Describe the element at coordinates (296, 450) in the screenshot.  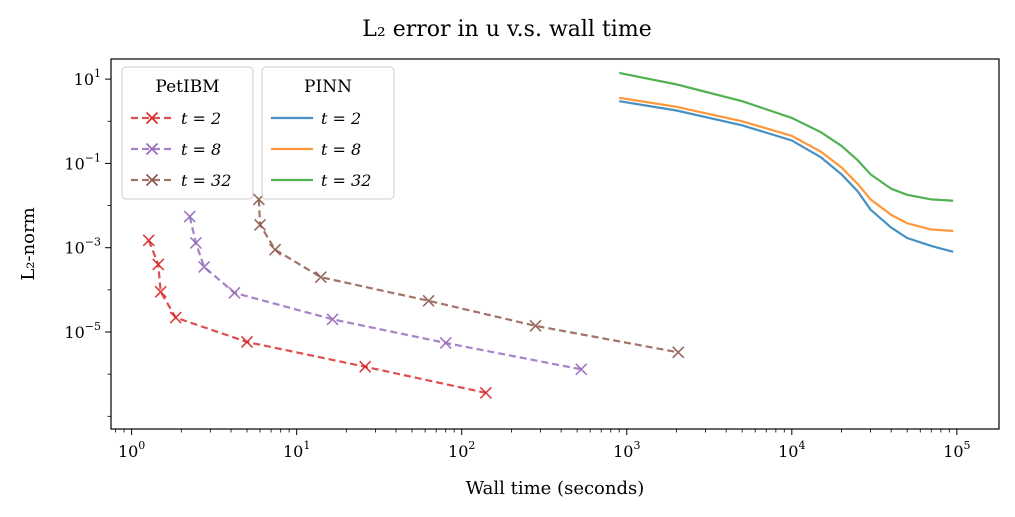
I see `x-tick-label: 10¹` at that location.